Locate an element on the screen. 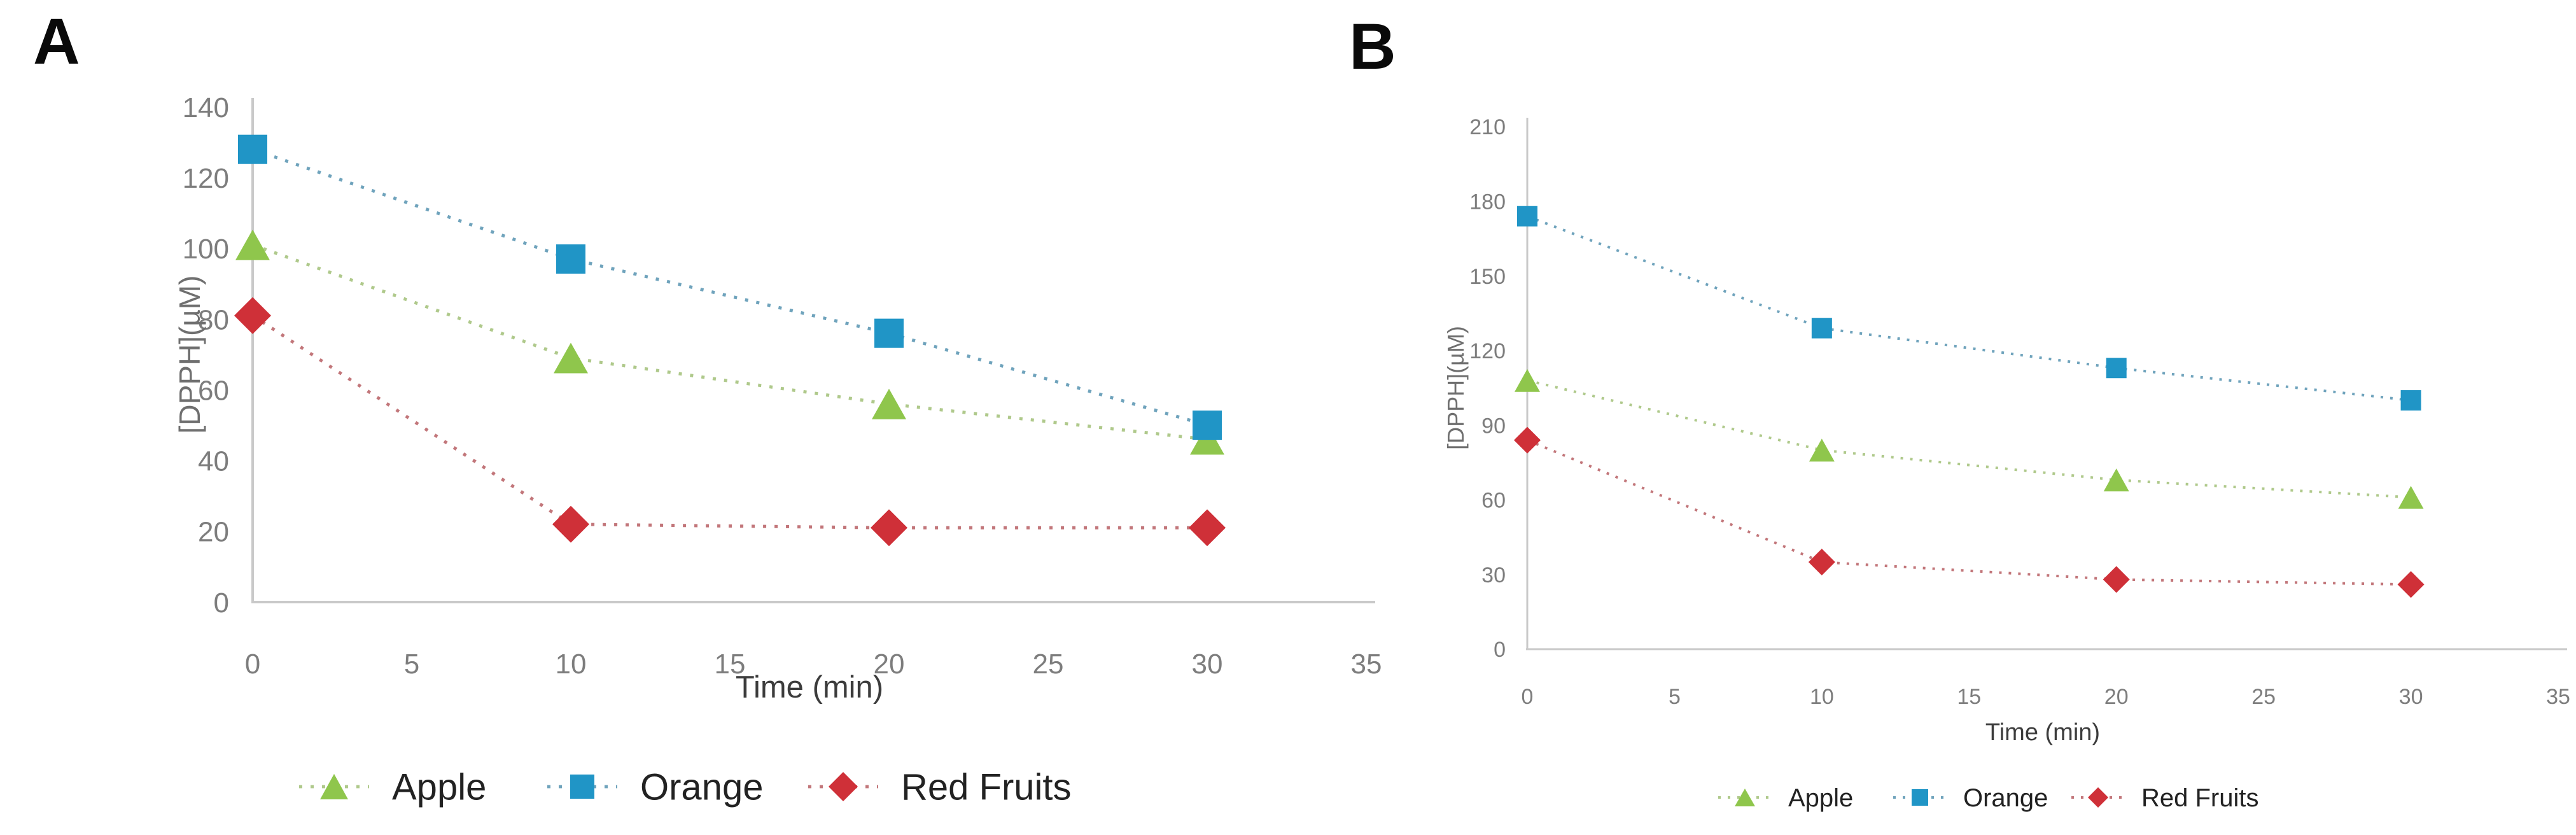  chart-b-apple-line is located at coordinates (1969, 439).